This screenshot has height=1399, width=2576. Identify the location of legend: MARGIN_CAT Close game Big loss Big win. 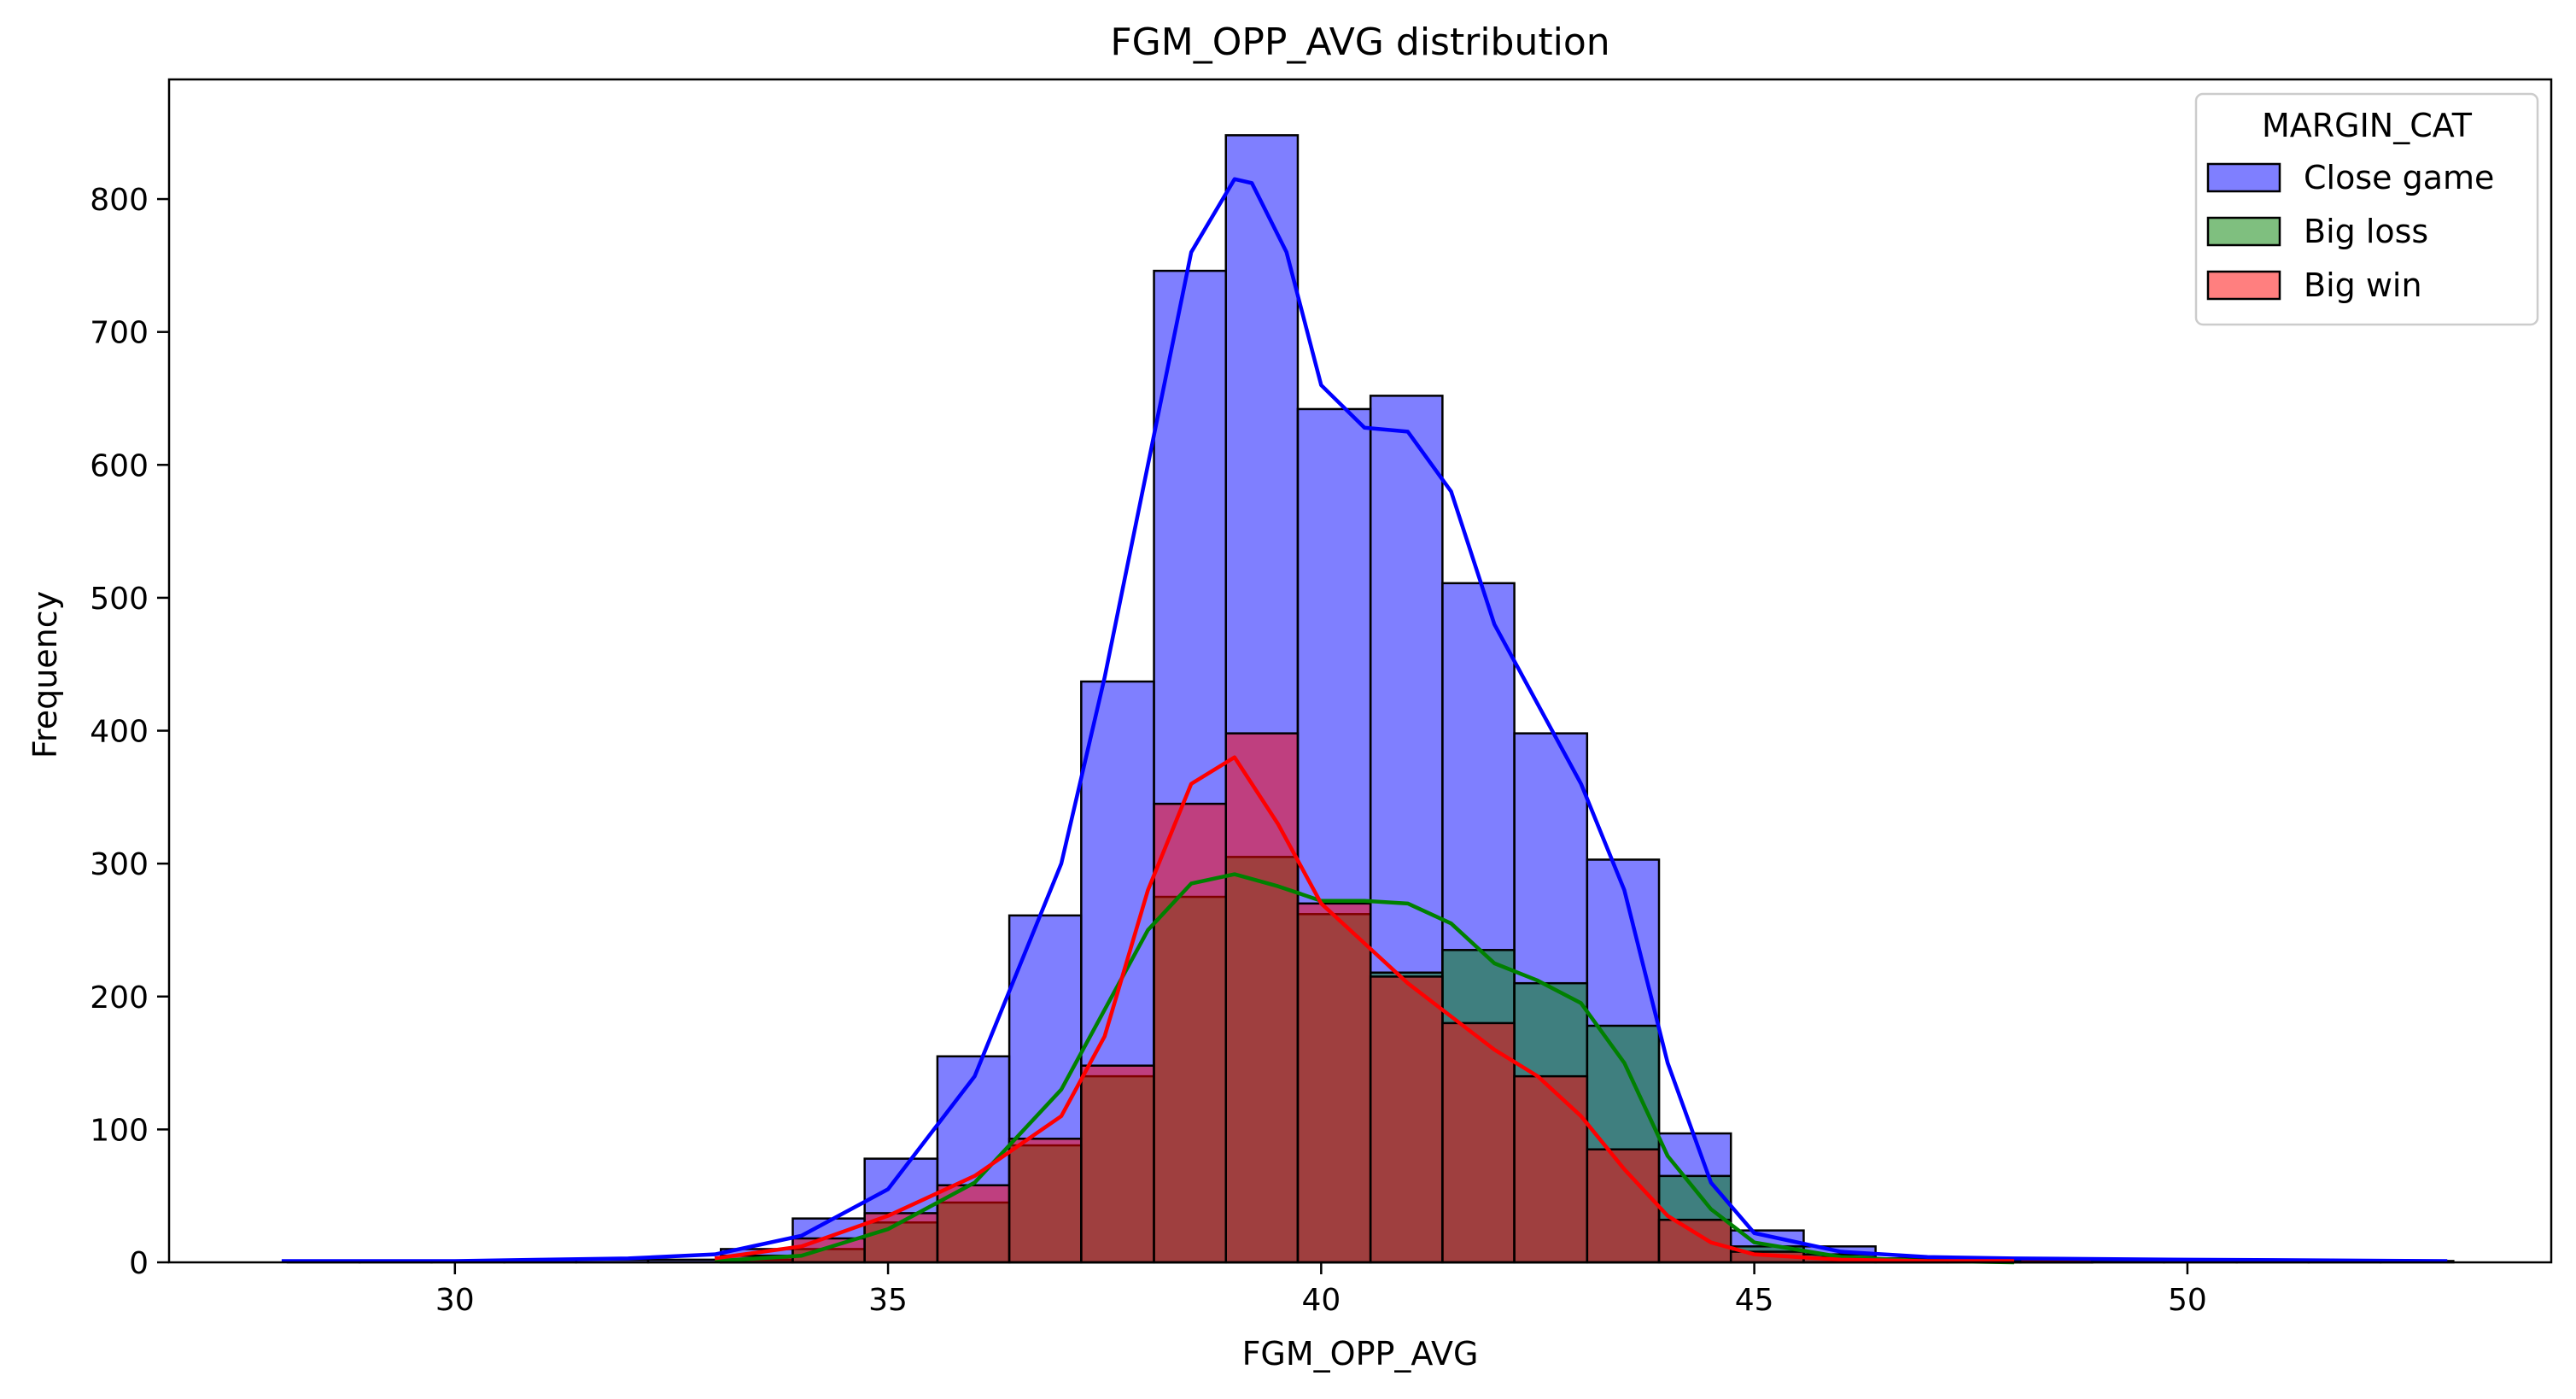
(2366, 209).